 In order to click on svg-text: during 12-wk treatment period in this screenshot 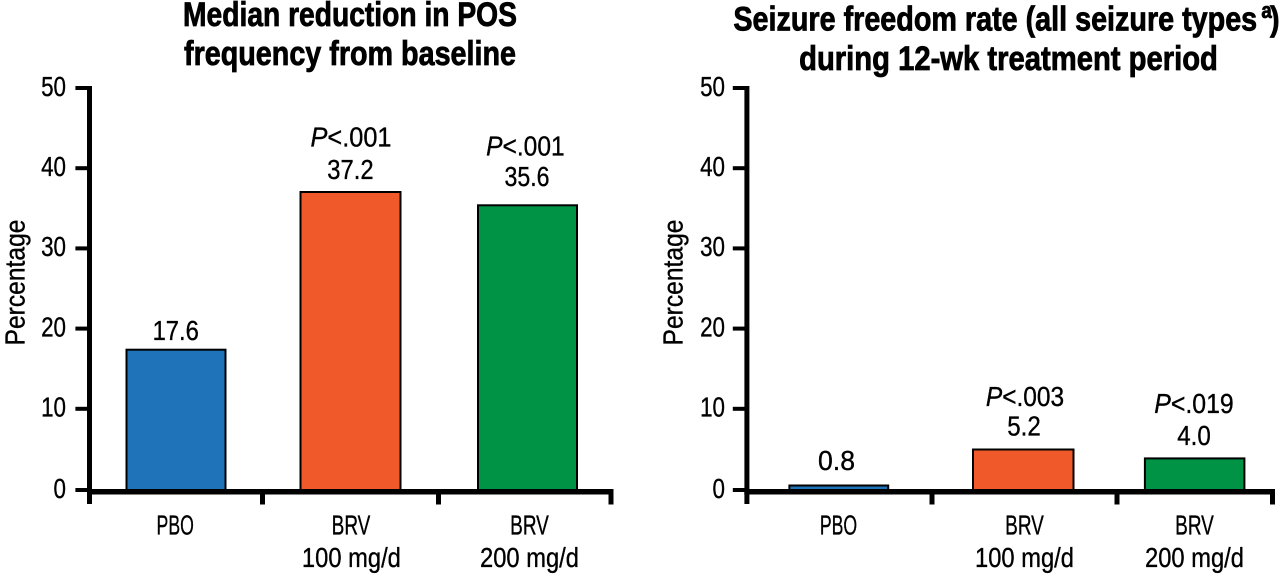, I will do `click(1008, 58)`.